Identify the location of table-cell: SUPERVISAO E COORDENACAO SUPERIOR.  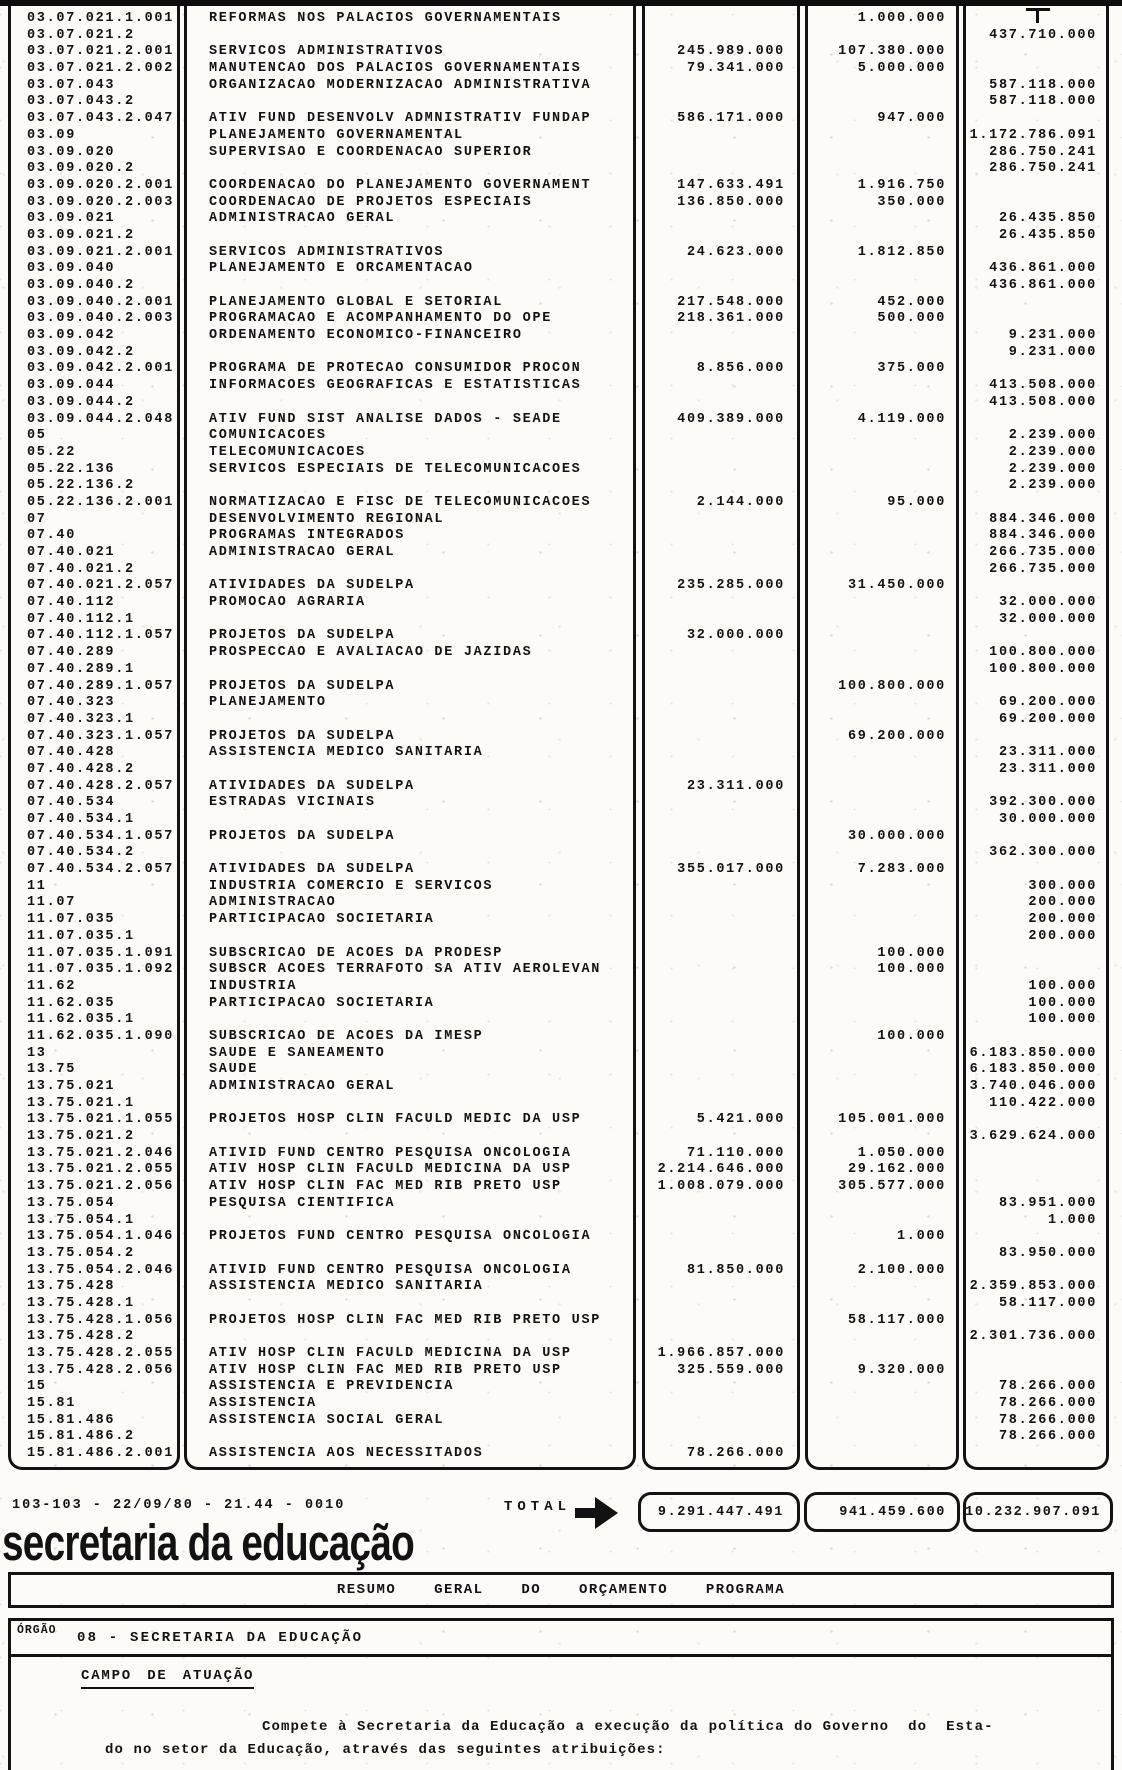
(371, 152).